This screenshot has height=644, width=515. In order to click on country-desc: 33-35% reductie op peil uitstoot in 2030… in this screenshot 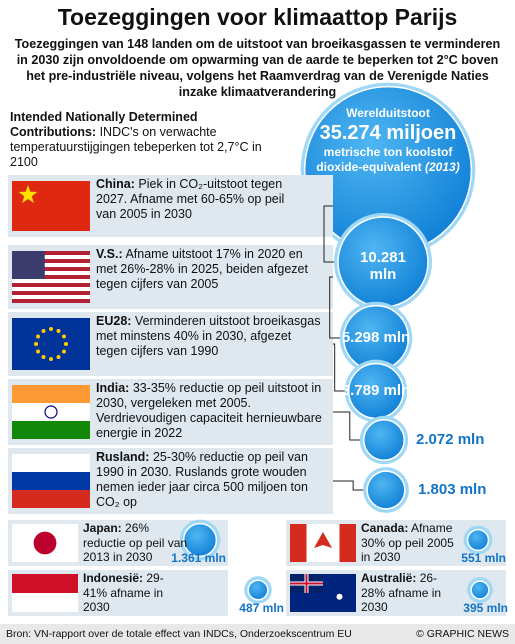, I will do `click(209, 410)`.